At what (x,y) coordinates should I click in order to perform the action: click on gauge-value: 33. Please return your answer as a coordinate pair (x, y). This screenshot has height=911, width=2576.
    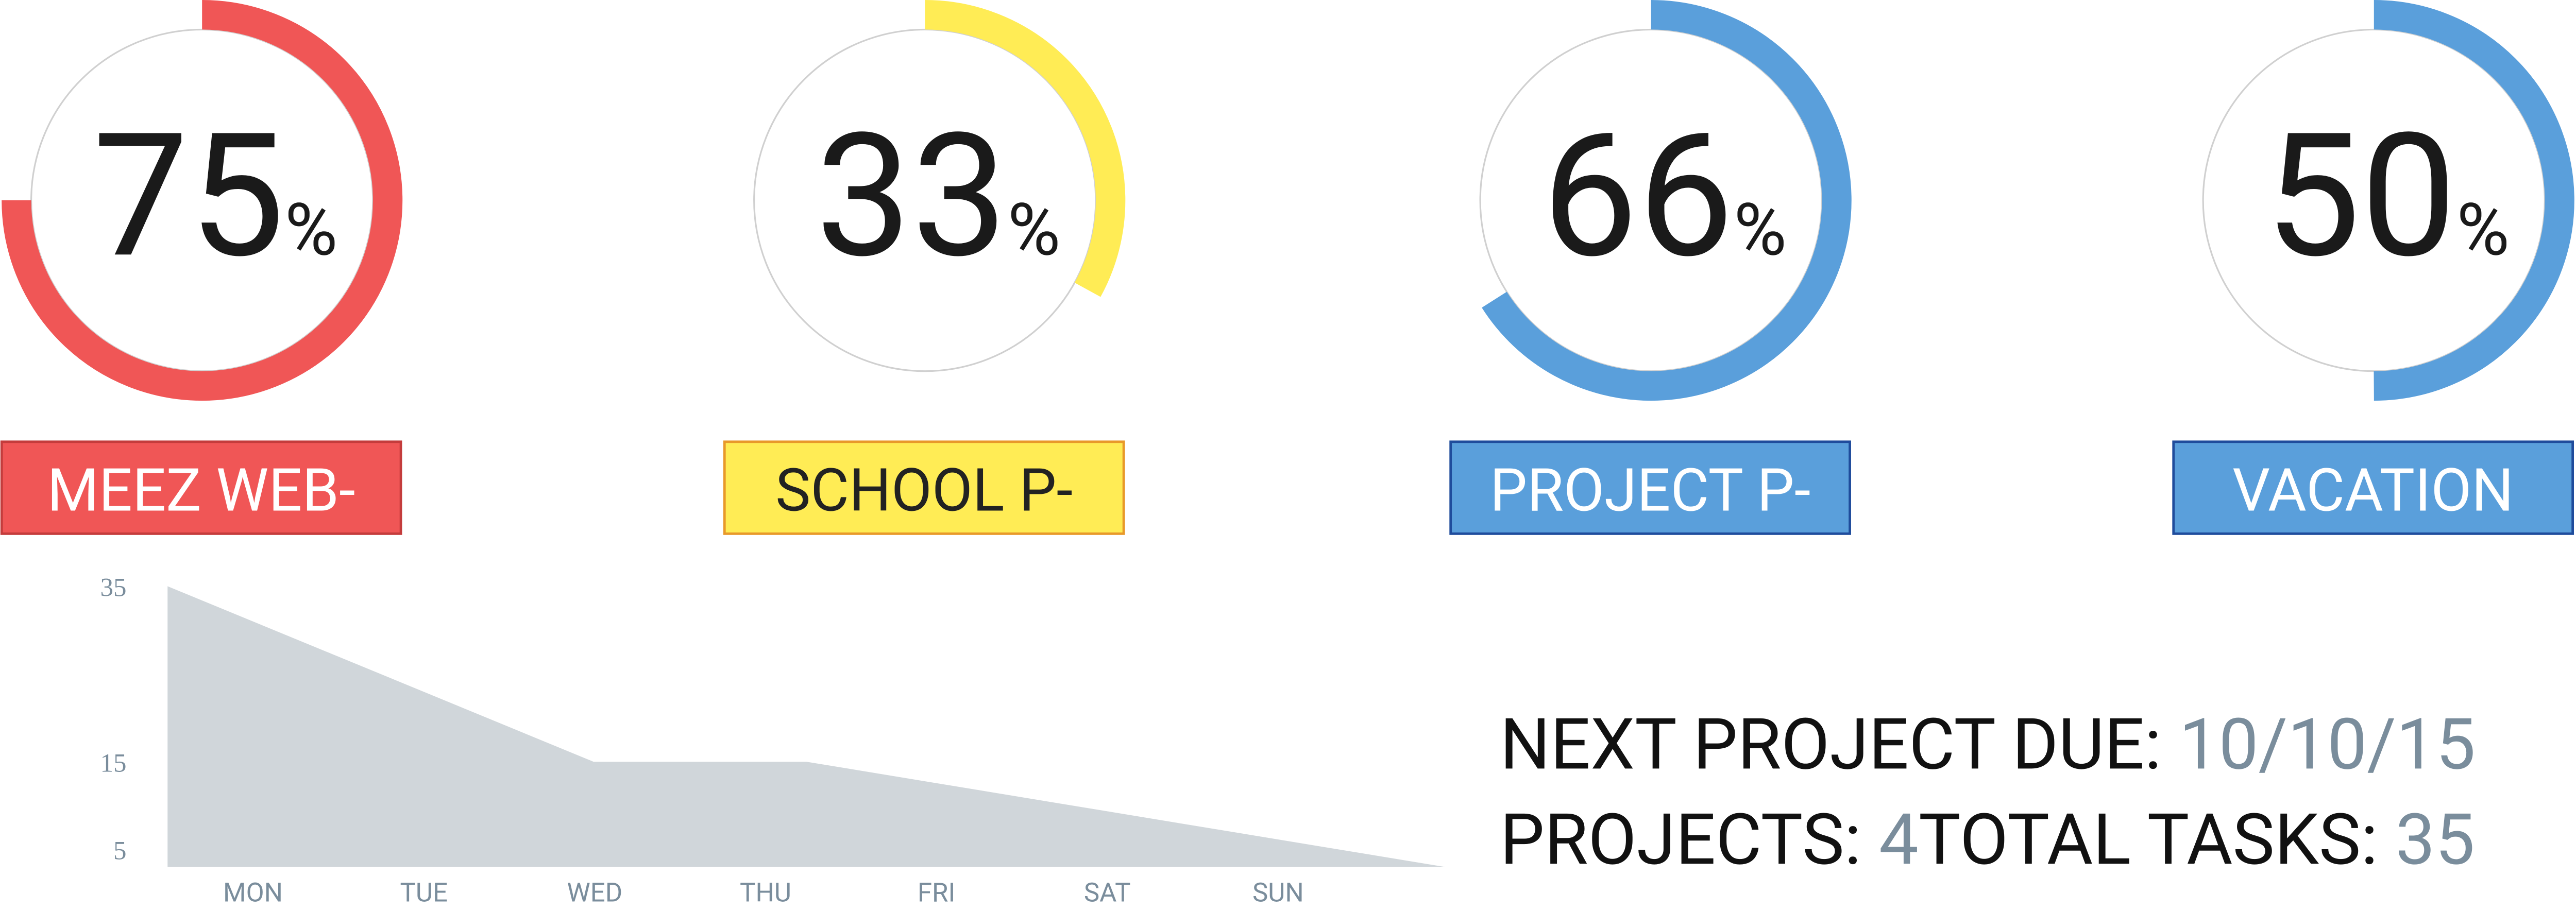
    Looking at the image, I should click on (912, 196).